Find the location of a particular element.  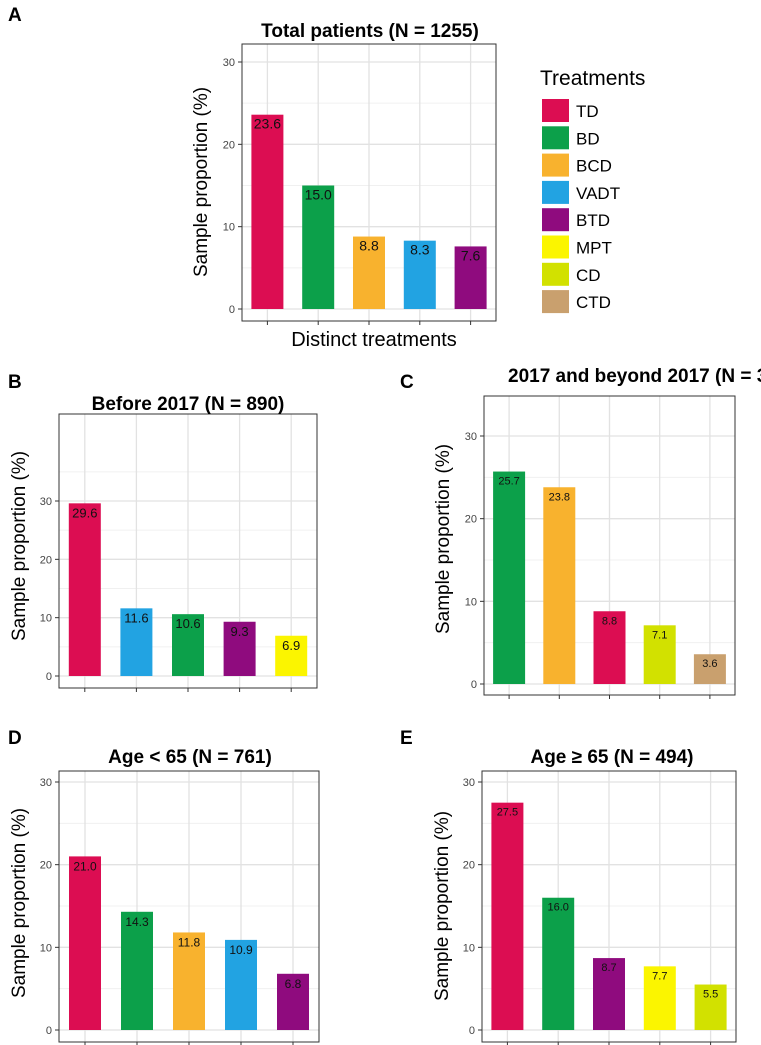

panel-letter: C is located at coordinates (407, 382).